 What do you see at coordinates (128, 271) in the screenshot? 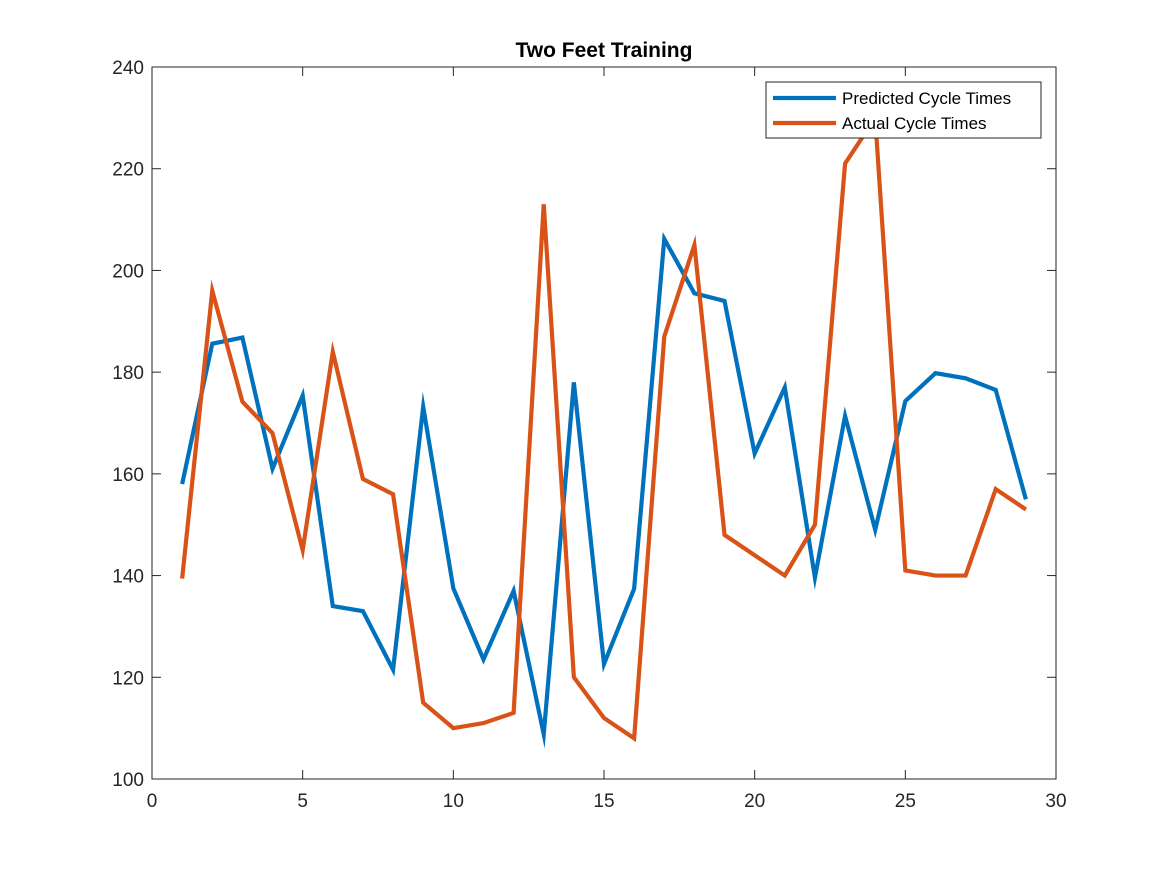
I see `y-tick-label: 200` at bounding box center [128, 271].